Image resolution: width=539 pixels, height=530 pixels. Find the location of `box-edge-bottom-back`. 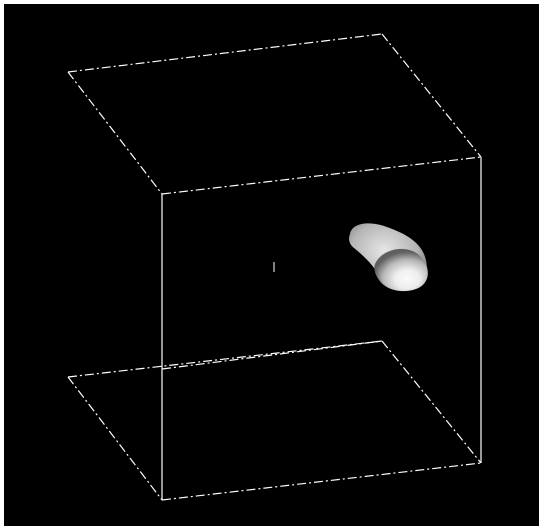

box-edge-bottom-back is located at coordinates (225, 359).